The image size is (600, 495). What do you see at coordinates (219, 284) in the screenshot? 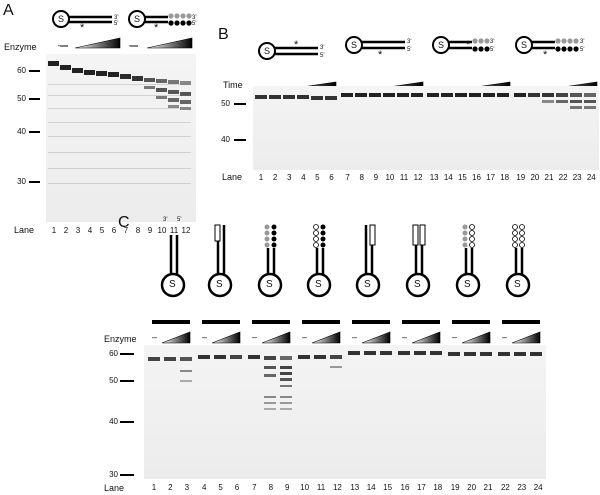
I see `panel-c-s-label-2: S` at bounding box center [219, 284].